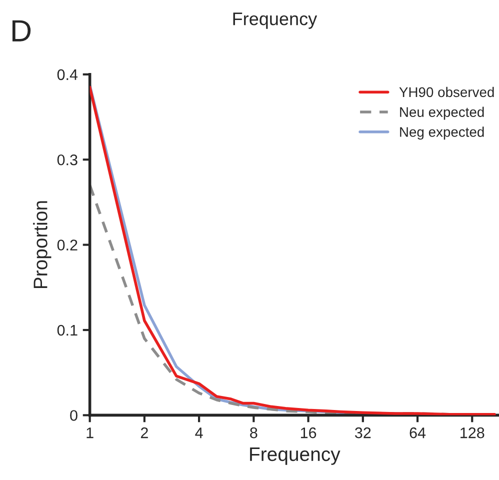 The image size is (499, 480). Describe the element at coordinates (67, 330) in the screenshot. I see `y-tick-label: 0.1` at that location.